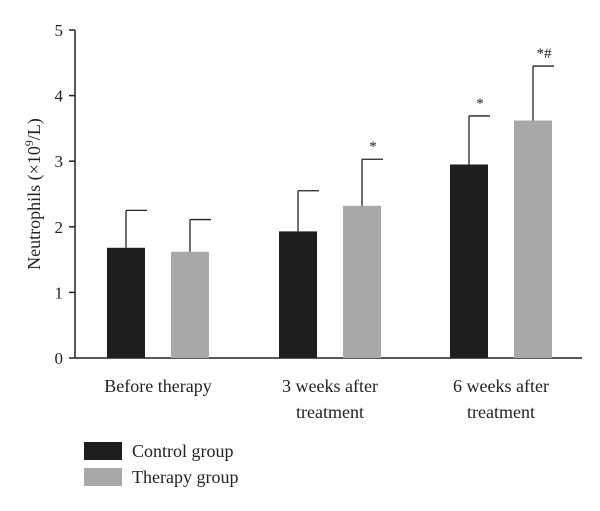 The width and height of the screenshot is (600, 511). I want to click on y-axis-label: Neutrophils (×109/L), so click(33, 194).